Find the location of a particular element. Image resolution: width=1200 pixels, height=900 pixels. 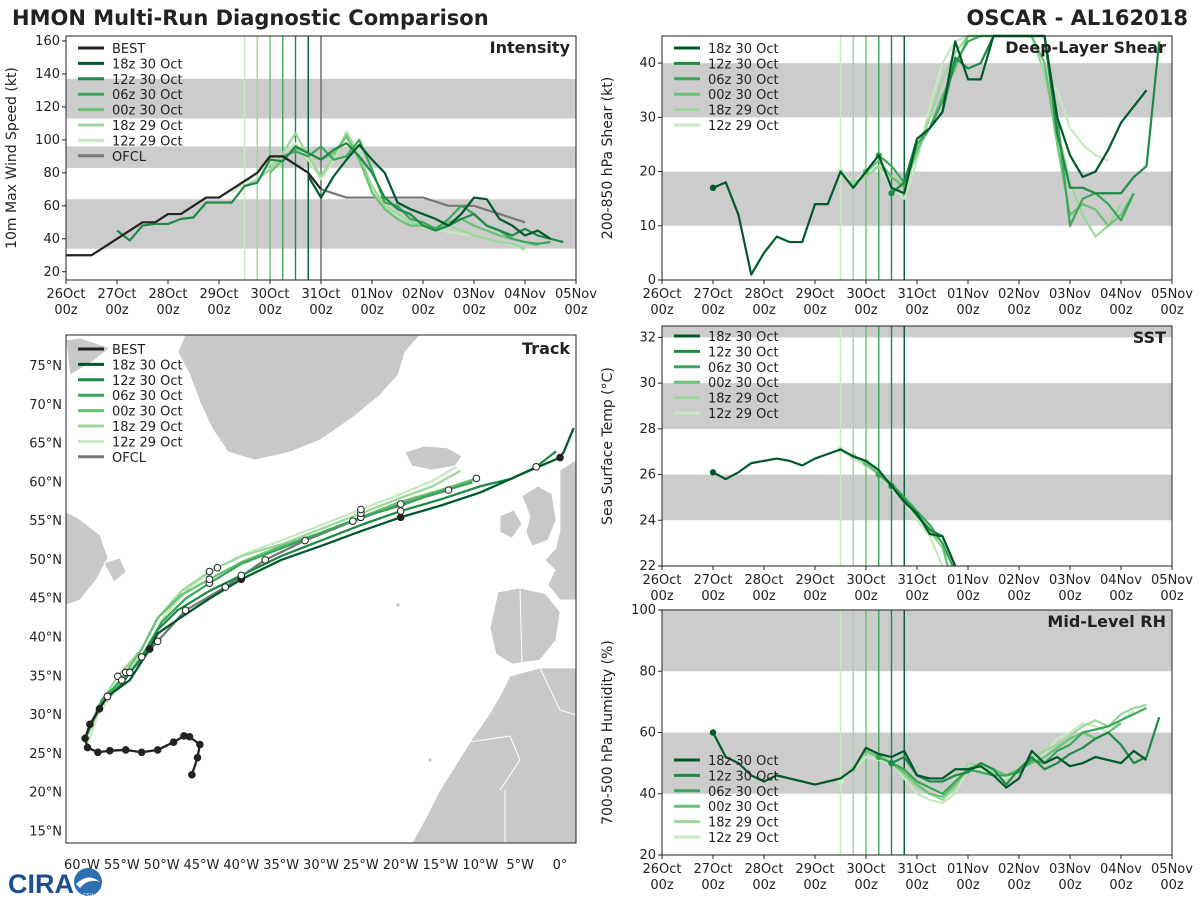

island-marker is located at coordinates (430, 760).